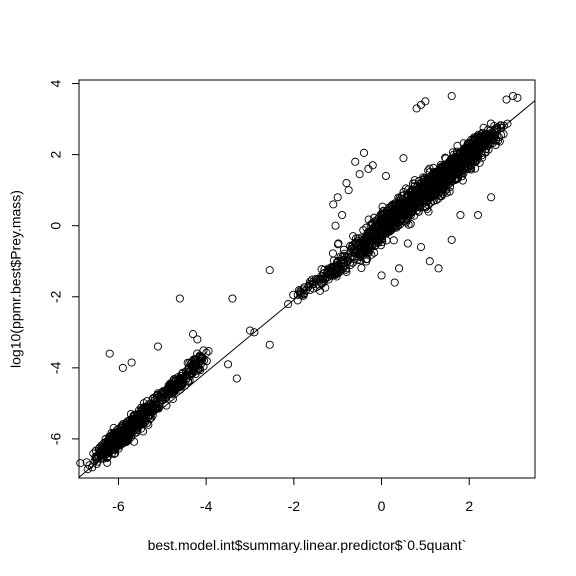 The image size is (576, 576). I want to click on x-tick-label: 2, so click(469, 506).